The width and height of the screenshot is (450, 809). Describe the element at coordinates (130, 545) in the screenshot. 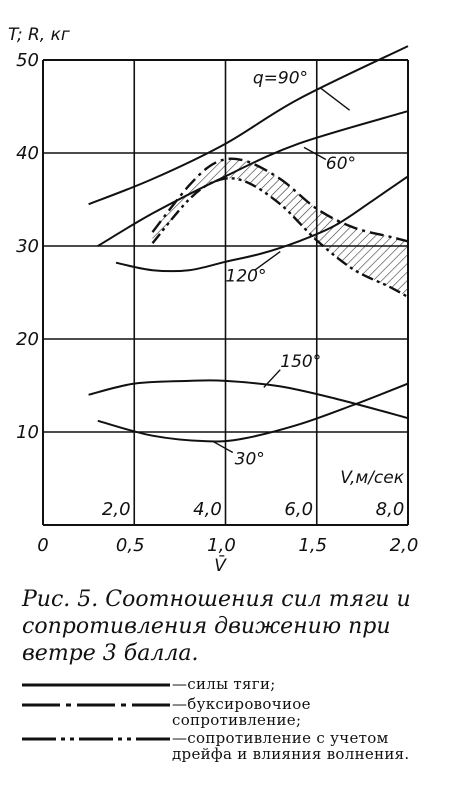

I see `x-tick-label-bottom: 0,5` at that location.